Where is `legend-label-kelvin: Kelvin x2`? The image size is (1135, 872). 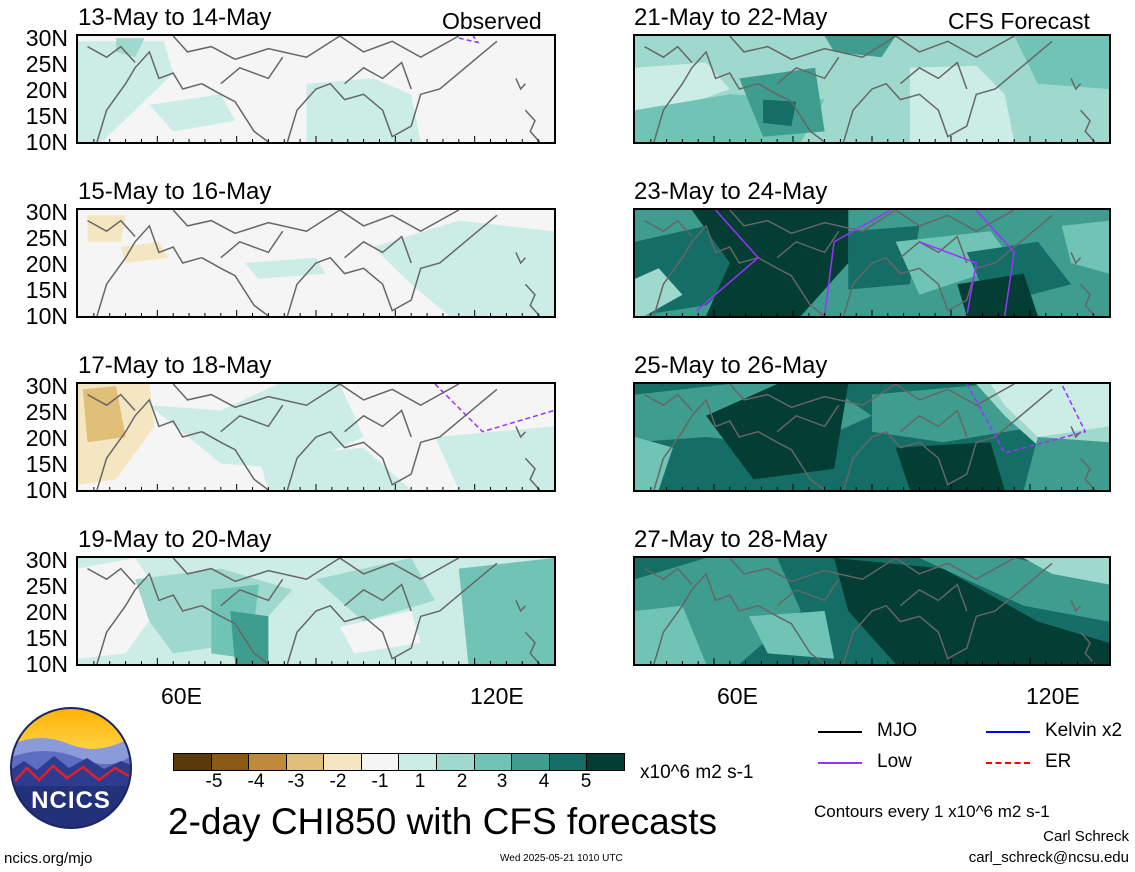
legend-label-kelvin: Kelvin x2 is located at coordinates (1084, 730).